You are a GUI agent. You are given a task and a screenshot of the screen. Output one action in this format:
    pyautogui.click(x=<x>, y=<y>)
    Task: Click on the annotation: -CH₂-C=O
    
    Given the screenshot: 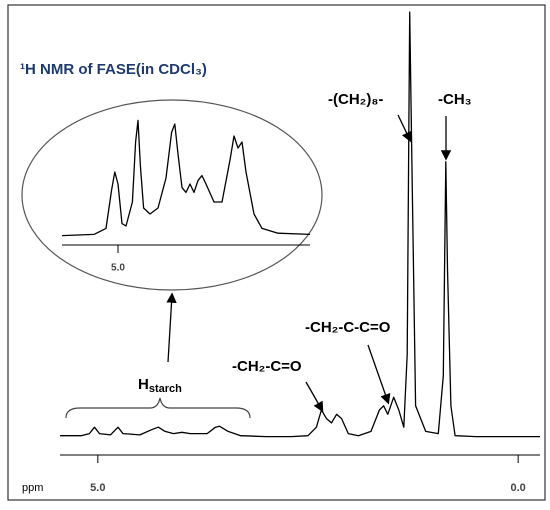 What is the action you would take?
    pyautogui.click(x=267, y=366)
    